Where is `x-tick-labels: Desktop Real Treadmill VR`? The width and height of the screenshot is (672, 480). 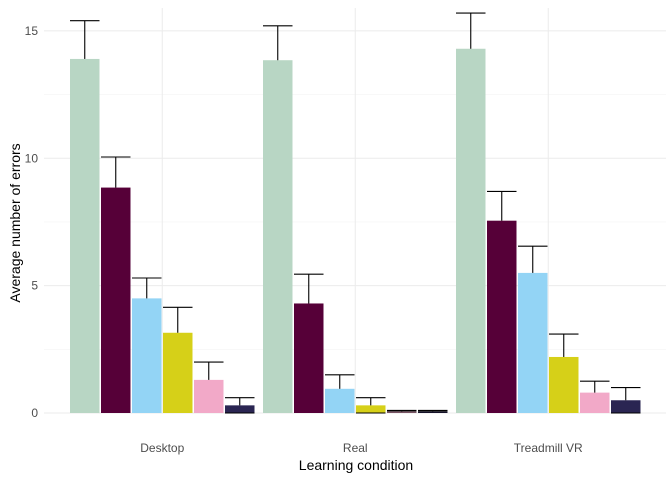 x-tick-labels: Desktop Real Treadmill VR is located at coordinates (361, 448).